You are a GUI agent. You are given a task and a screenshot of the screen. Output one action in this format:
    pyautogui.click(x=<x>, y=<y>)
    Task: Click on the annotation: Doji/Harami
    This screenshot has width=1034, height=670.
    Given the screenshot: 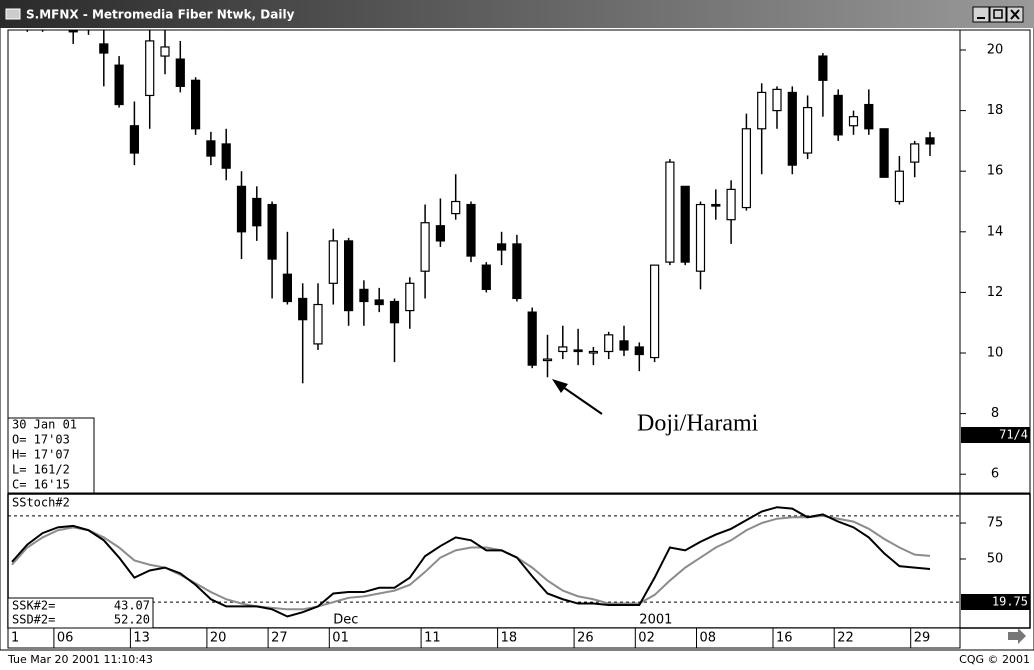 What is the action you would take?
    pyautogui.click(x=698, y=424)
    